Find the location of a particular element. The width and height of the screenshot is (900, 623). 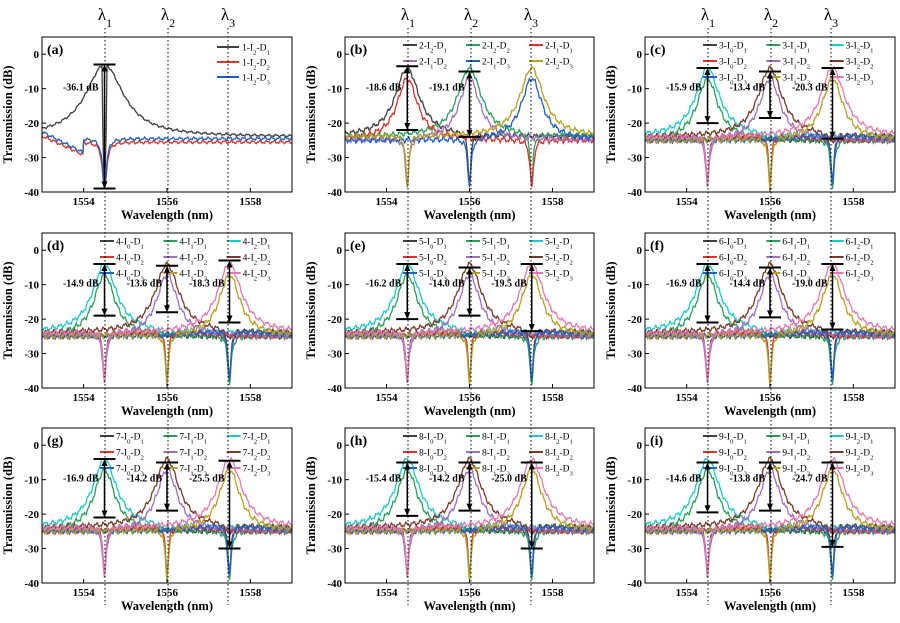

extinction-annotation: -15.9 dB is located at coordinates (692, 96).